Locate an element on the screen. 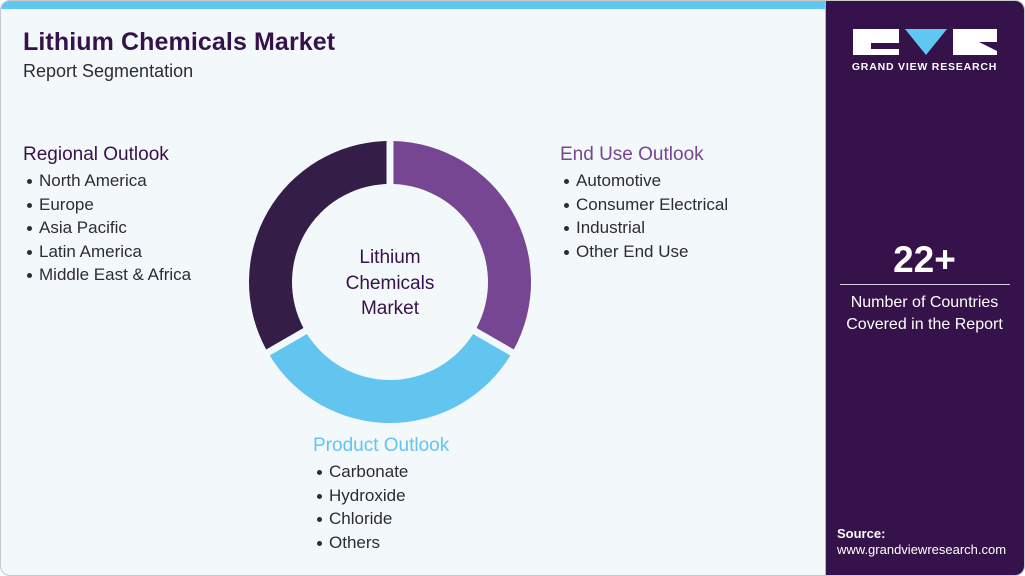  enduse-outlook-heading: End Use Outlook is located at coordinates (632, 154).